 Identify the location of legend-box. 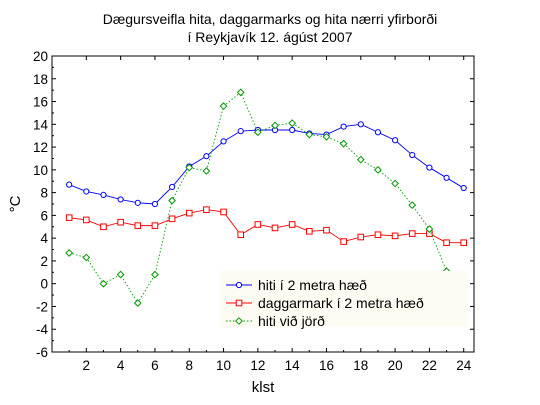
(344, 299).